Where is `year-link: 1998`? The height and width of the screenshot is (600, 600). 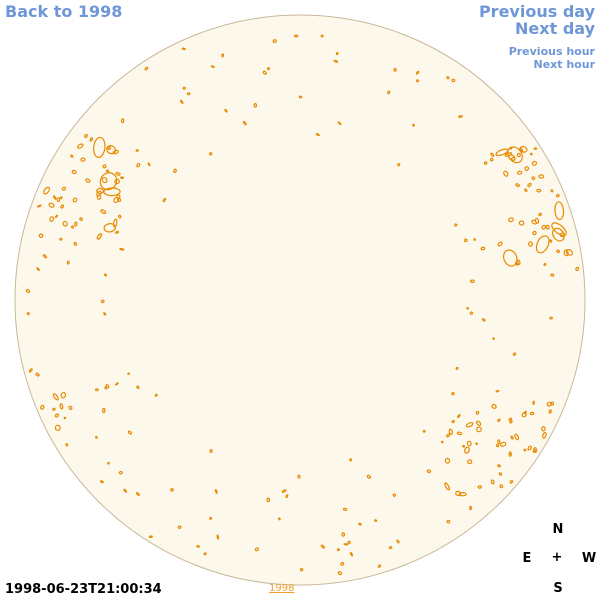
year-link: 1998 is located at coordinates (282, 588).